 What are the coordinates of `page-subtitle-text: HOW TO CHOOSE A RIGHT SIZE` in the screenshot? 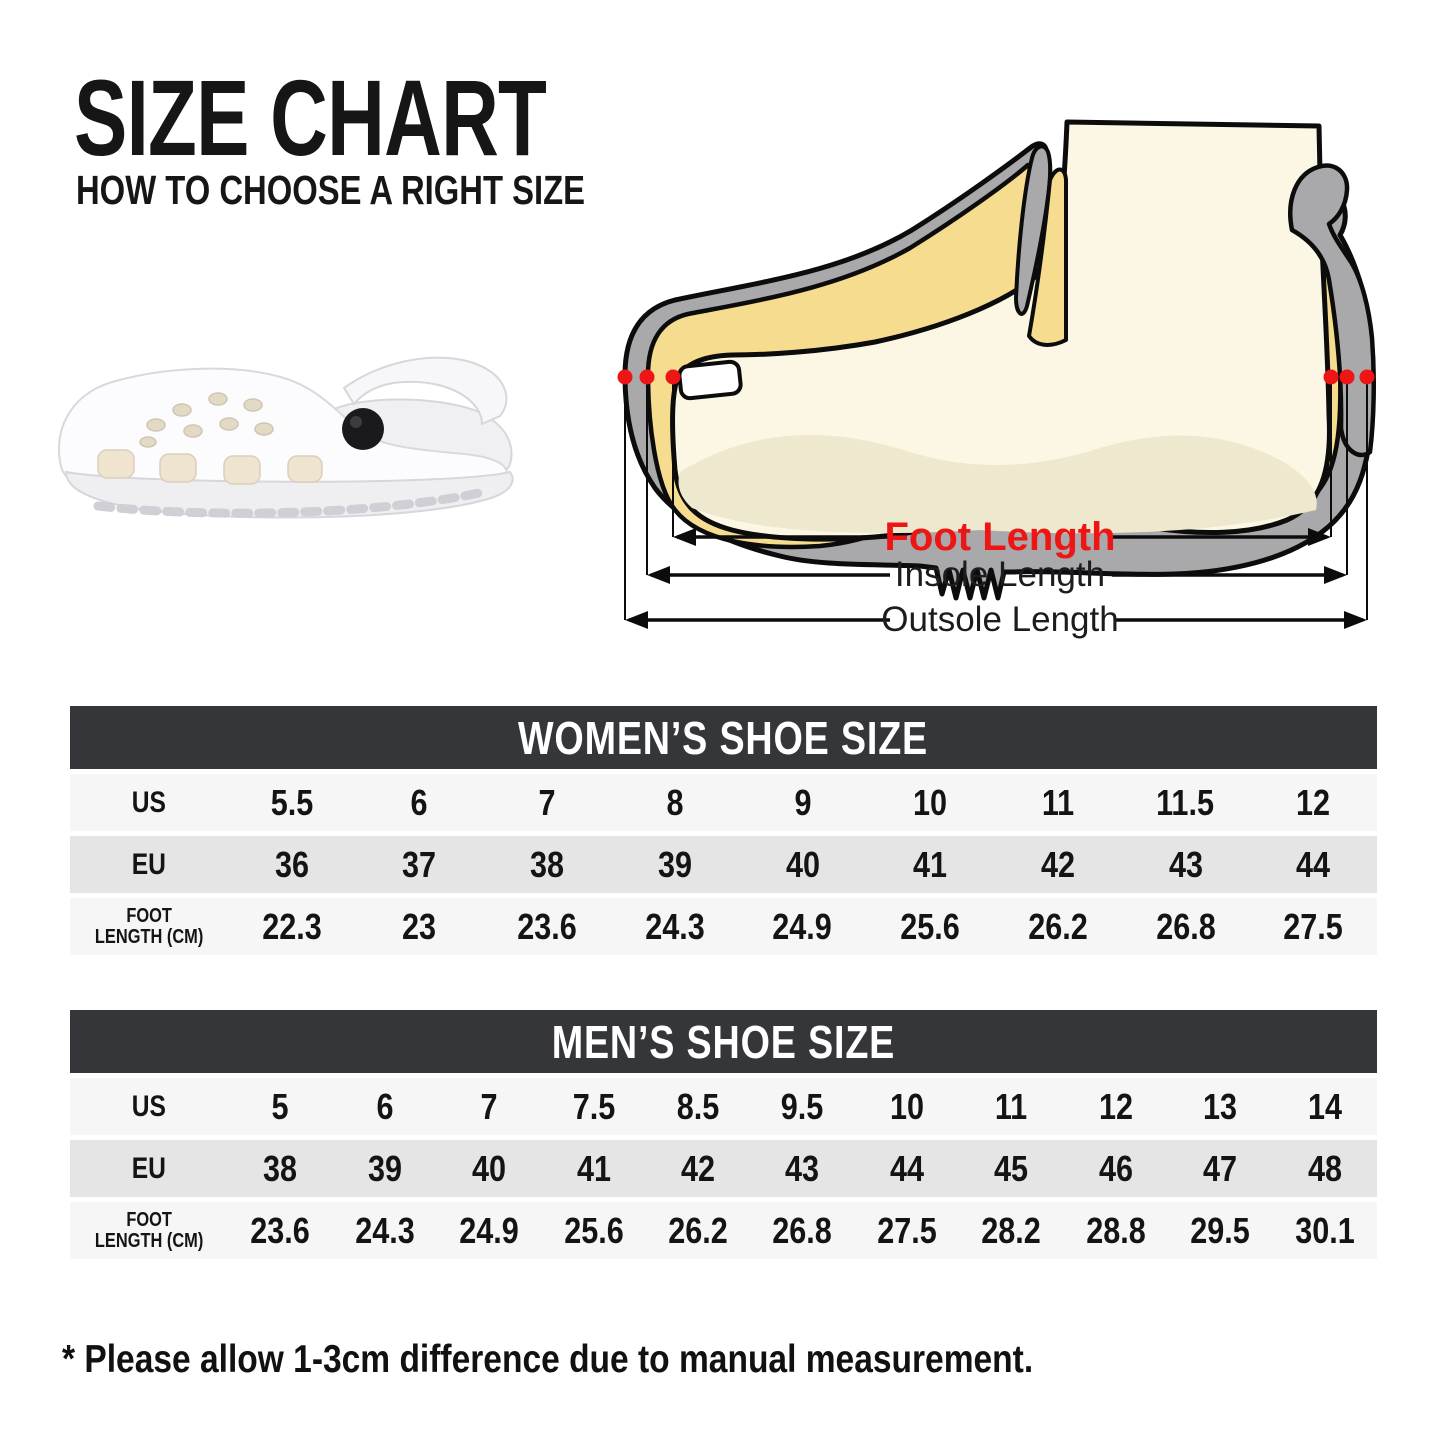 It's located at (331, 190).